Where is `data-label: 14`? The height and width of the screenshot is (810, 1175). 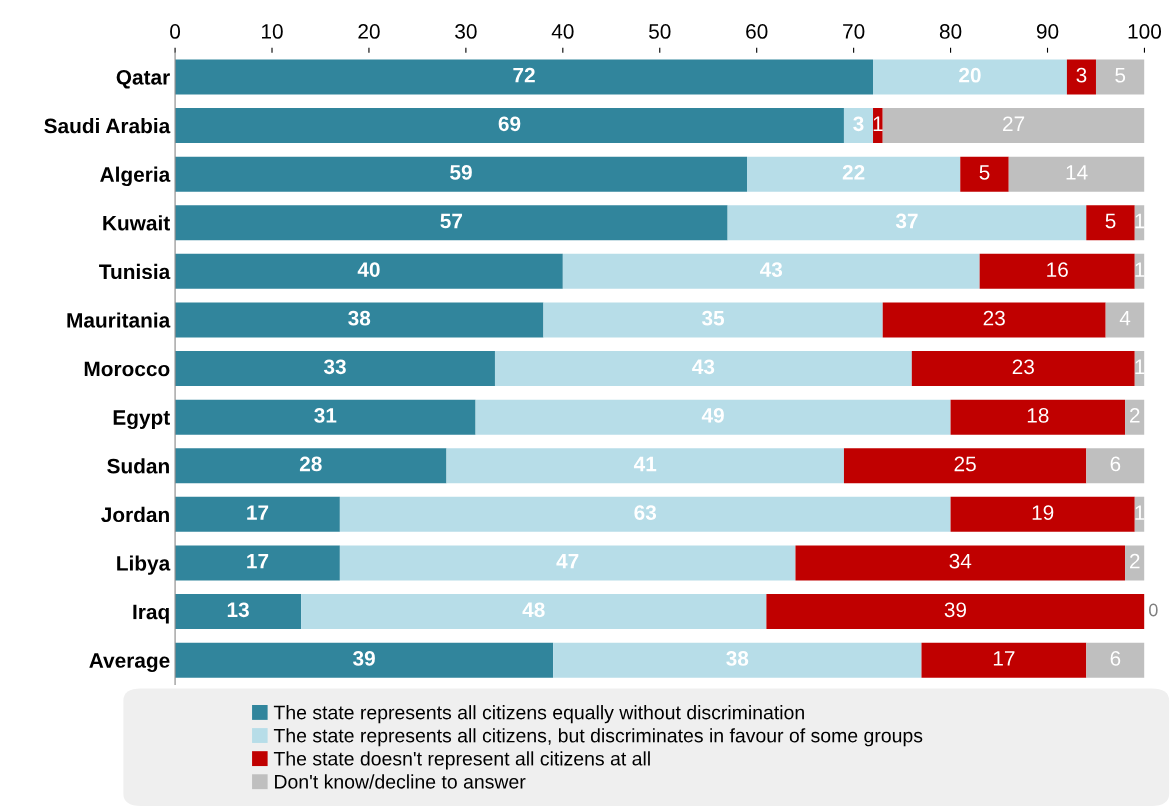 data-label: 14 is located at coordinates (1077, 172).